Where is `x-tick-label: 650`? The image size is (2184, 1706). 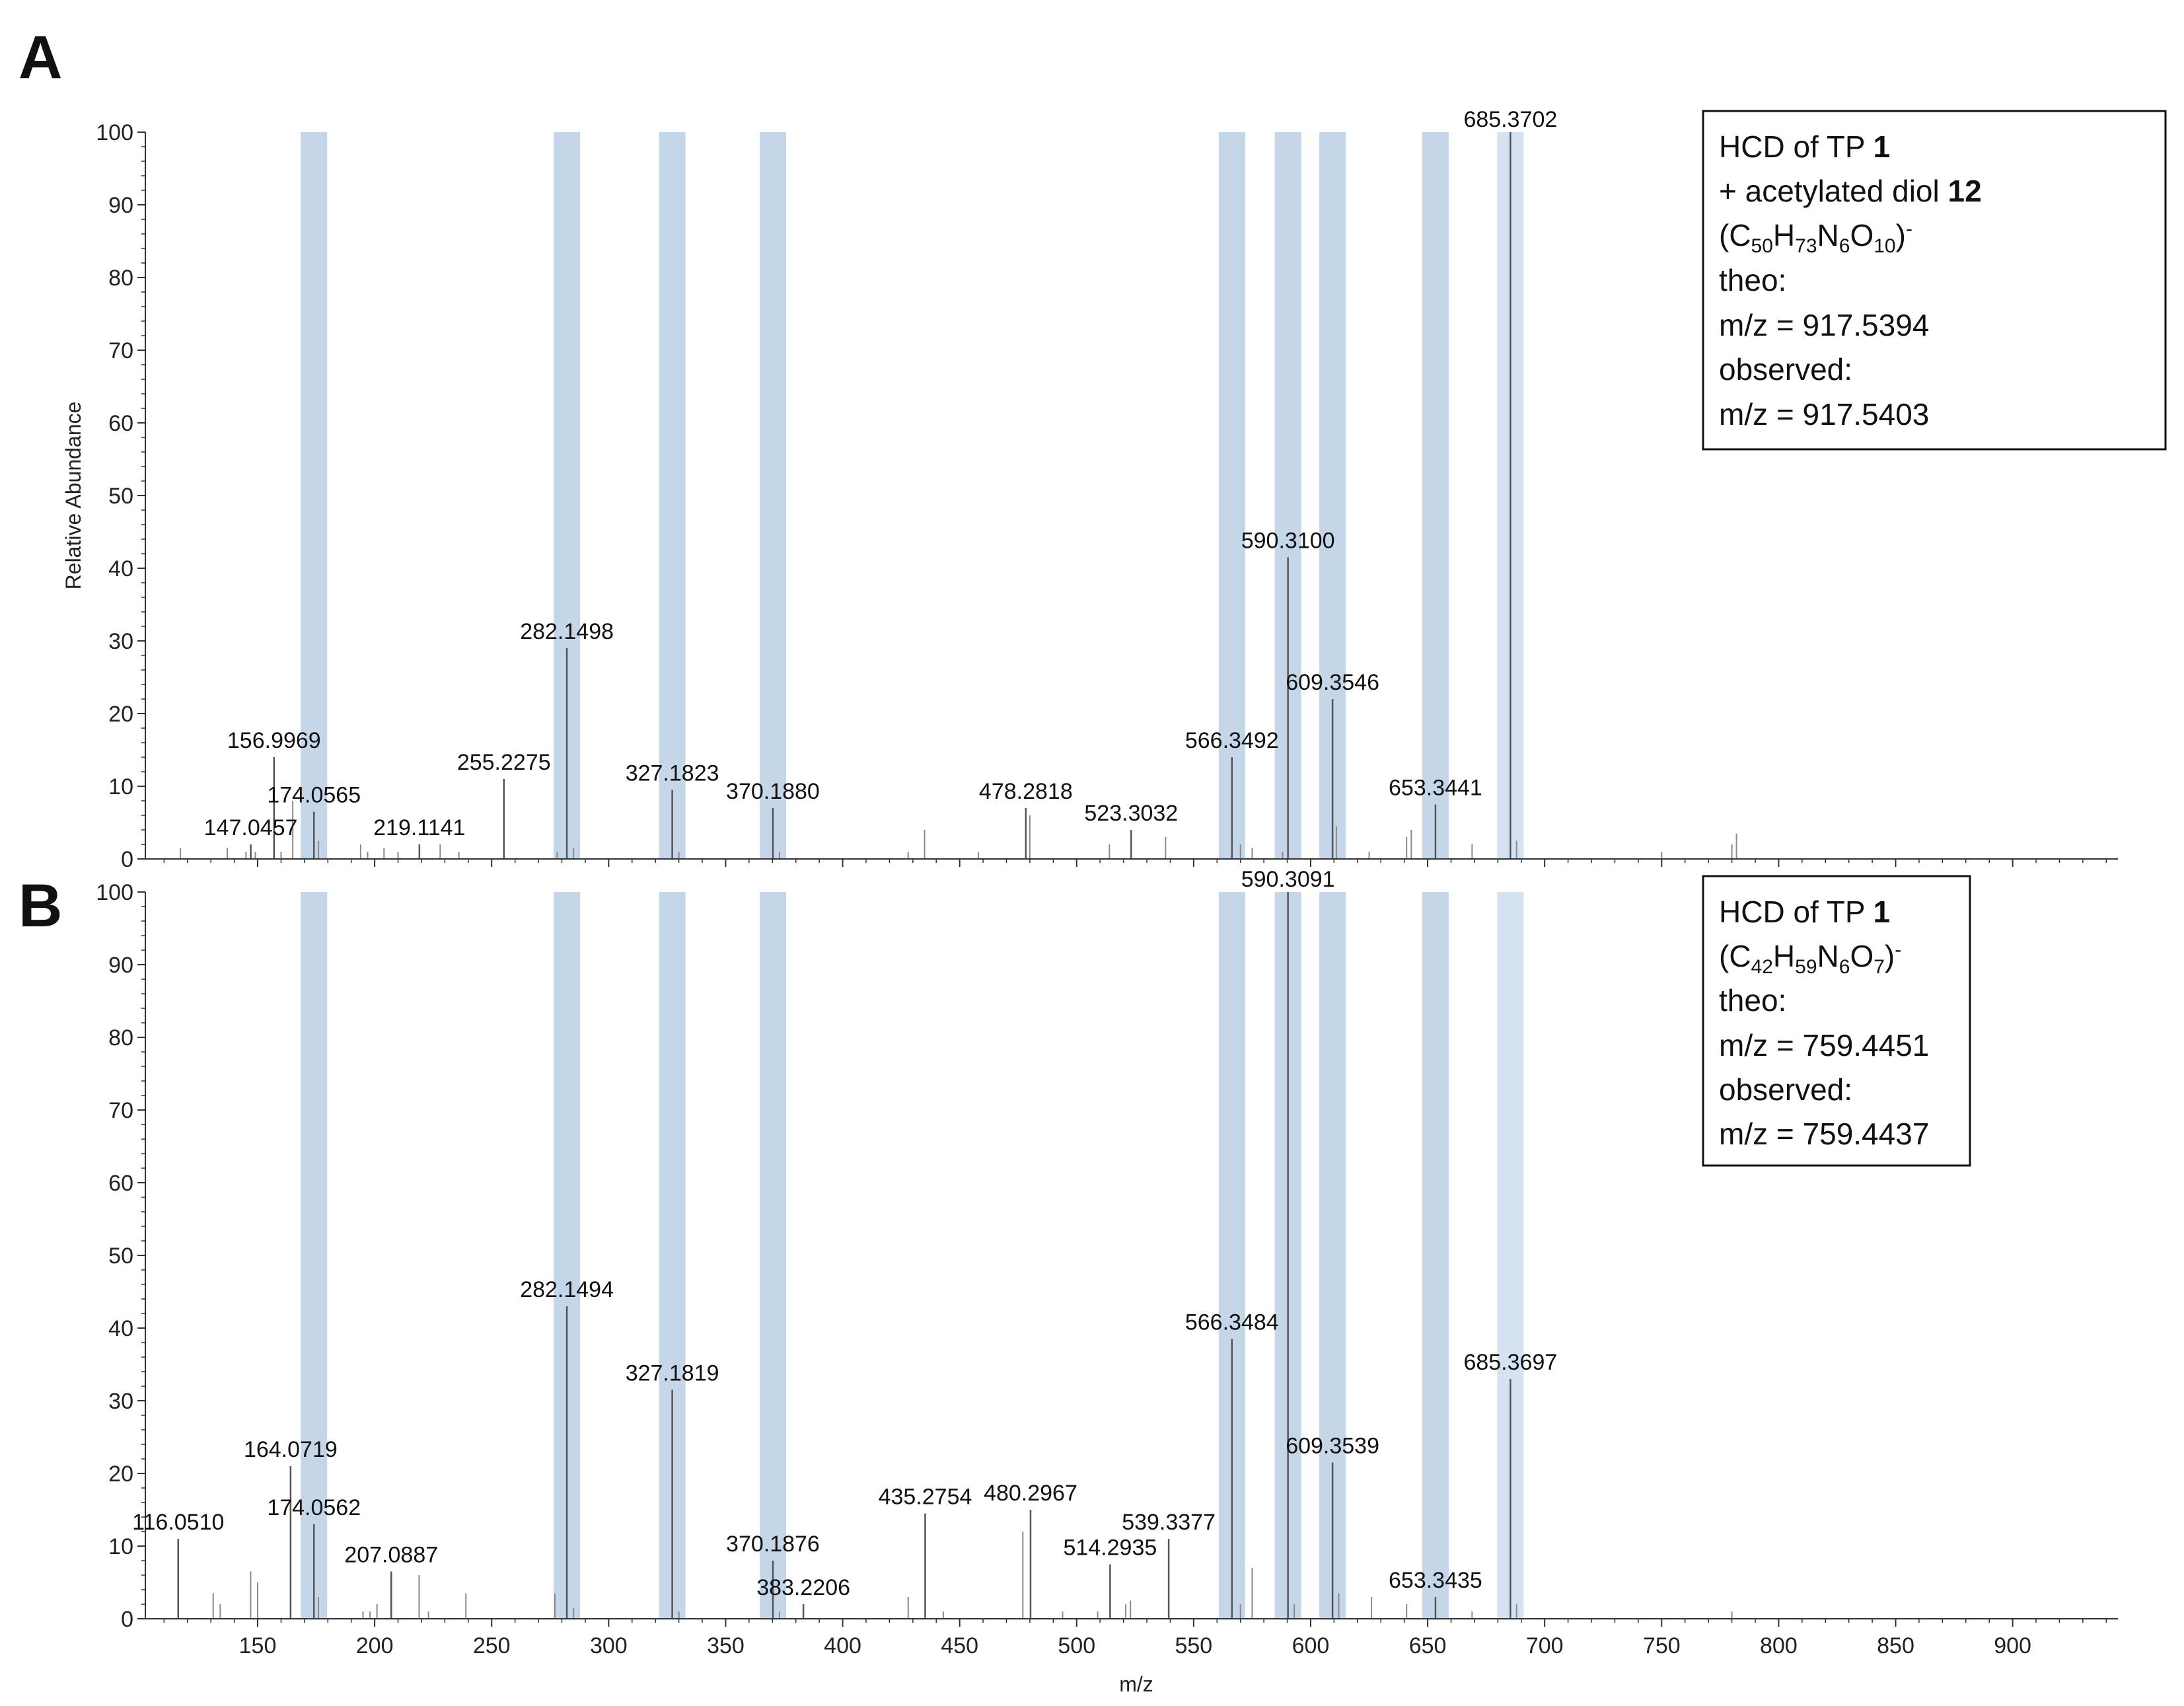
x-tick-label: 650 is located at coordinates (1428, 1645).